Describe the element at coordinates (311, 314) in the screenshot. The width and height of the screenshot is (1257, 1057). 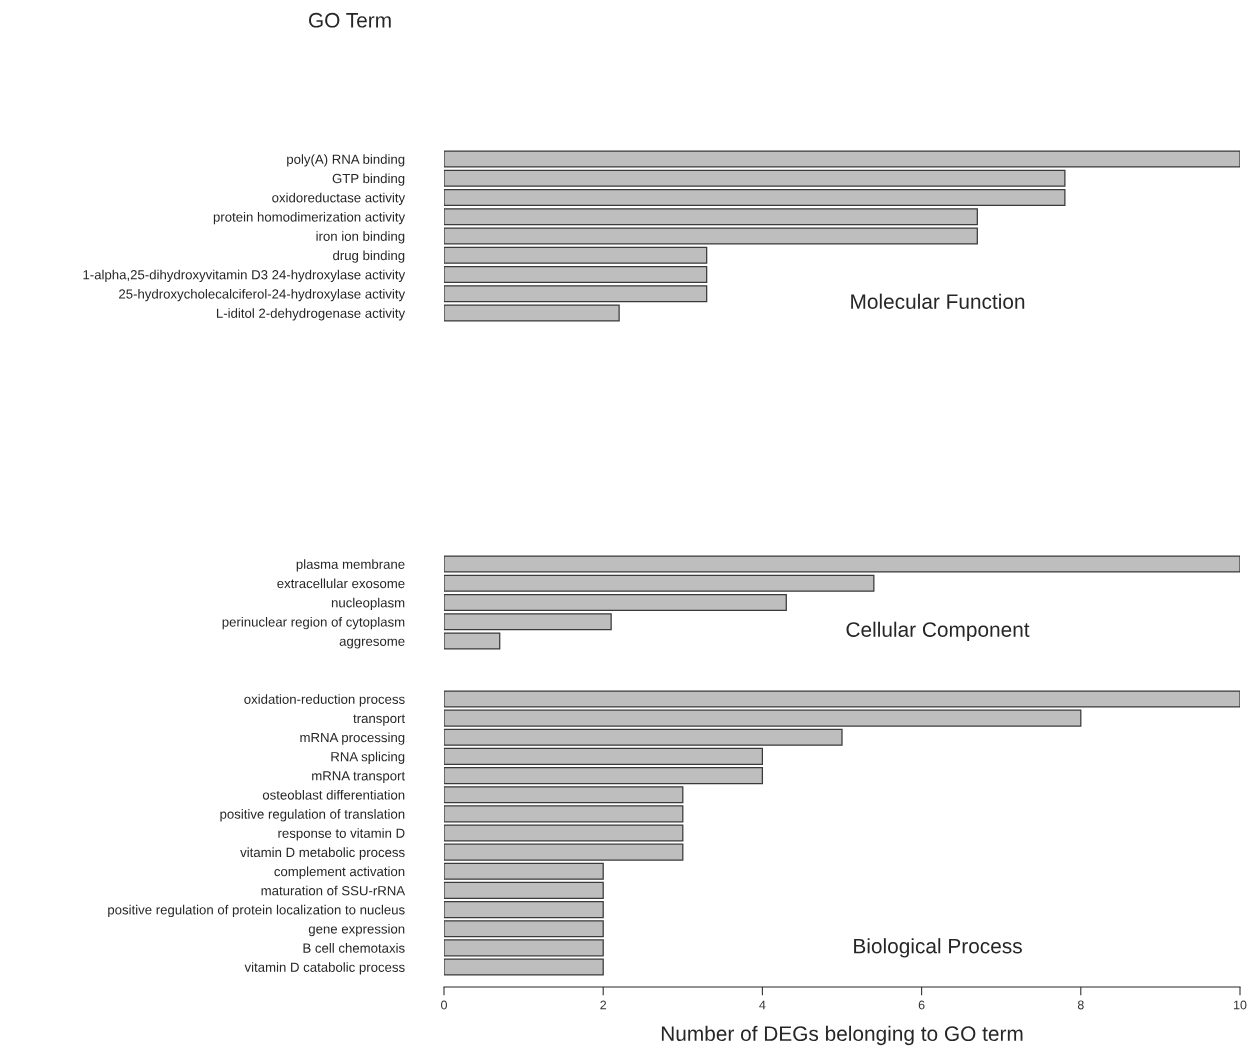
I see `y-tick-label: L-iditol 2-dehydrogenase activity` at that location.